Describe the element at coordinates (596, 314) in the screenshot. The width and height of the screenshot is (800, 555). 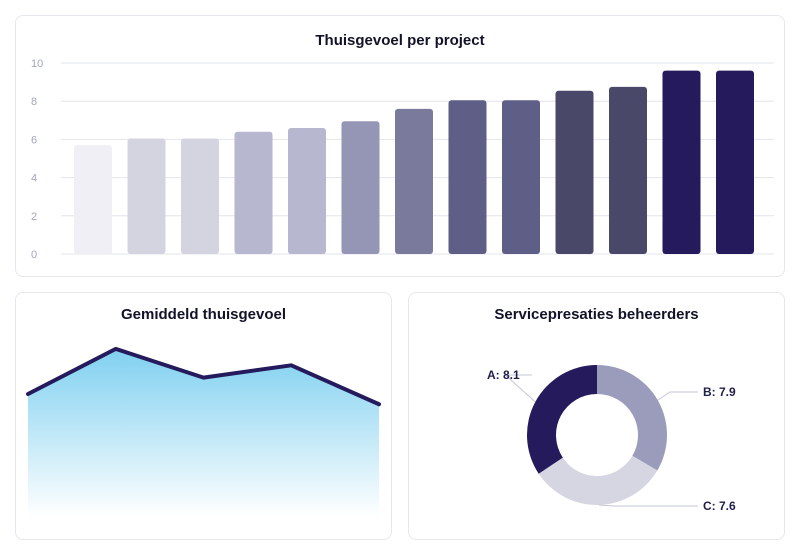
I see `donut-chart-title: Servicepresaties beheerders` at that location.